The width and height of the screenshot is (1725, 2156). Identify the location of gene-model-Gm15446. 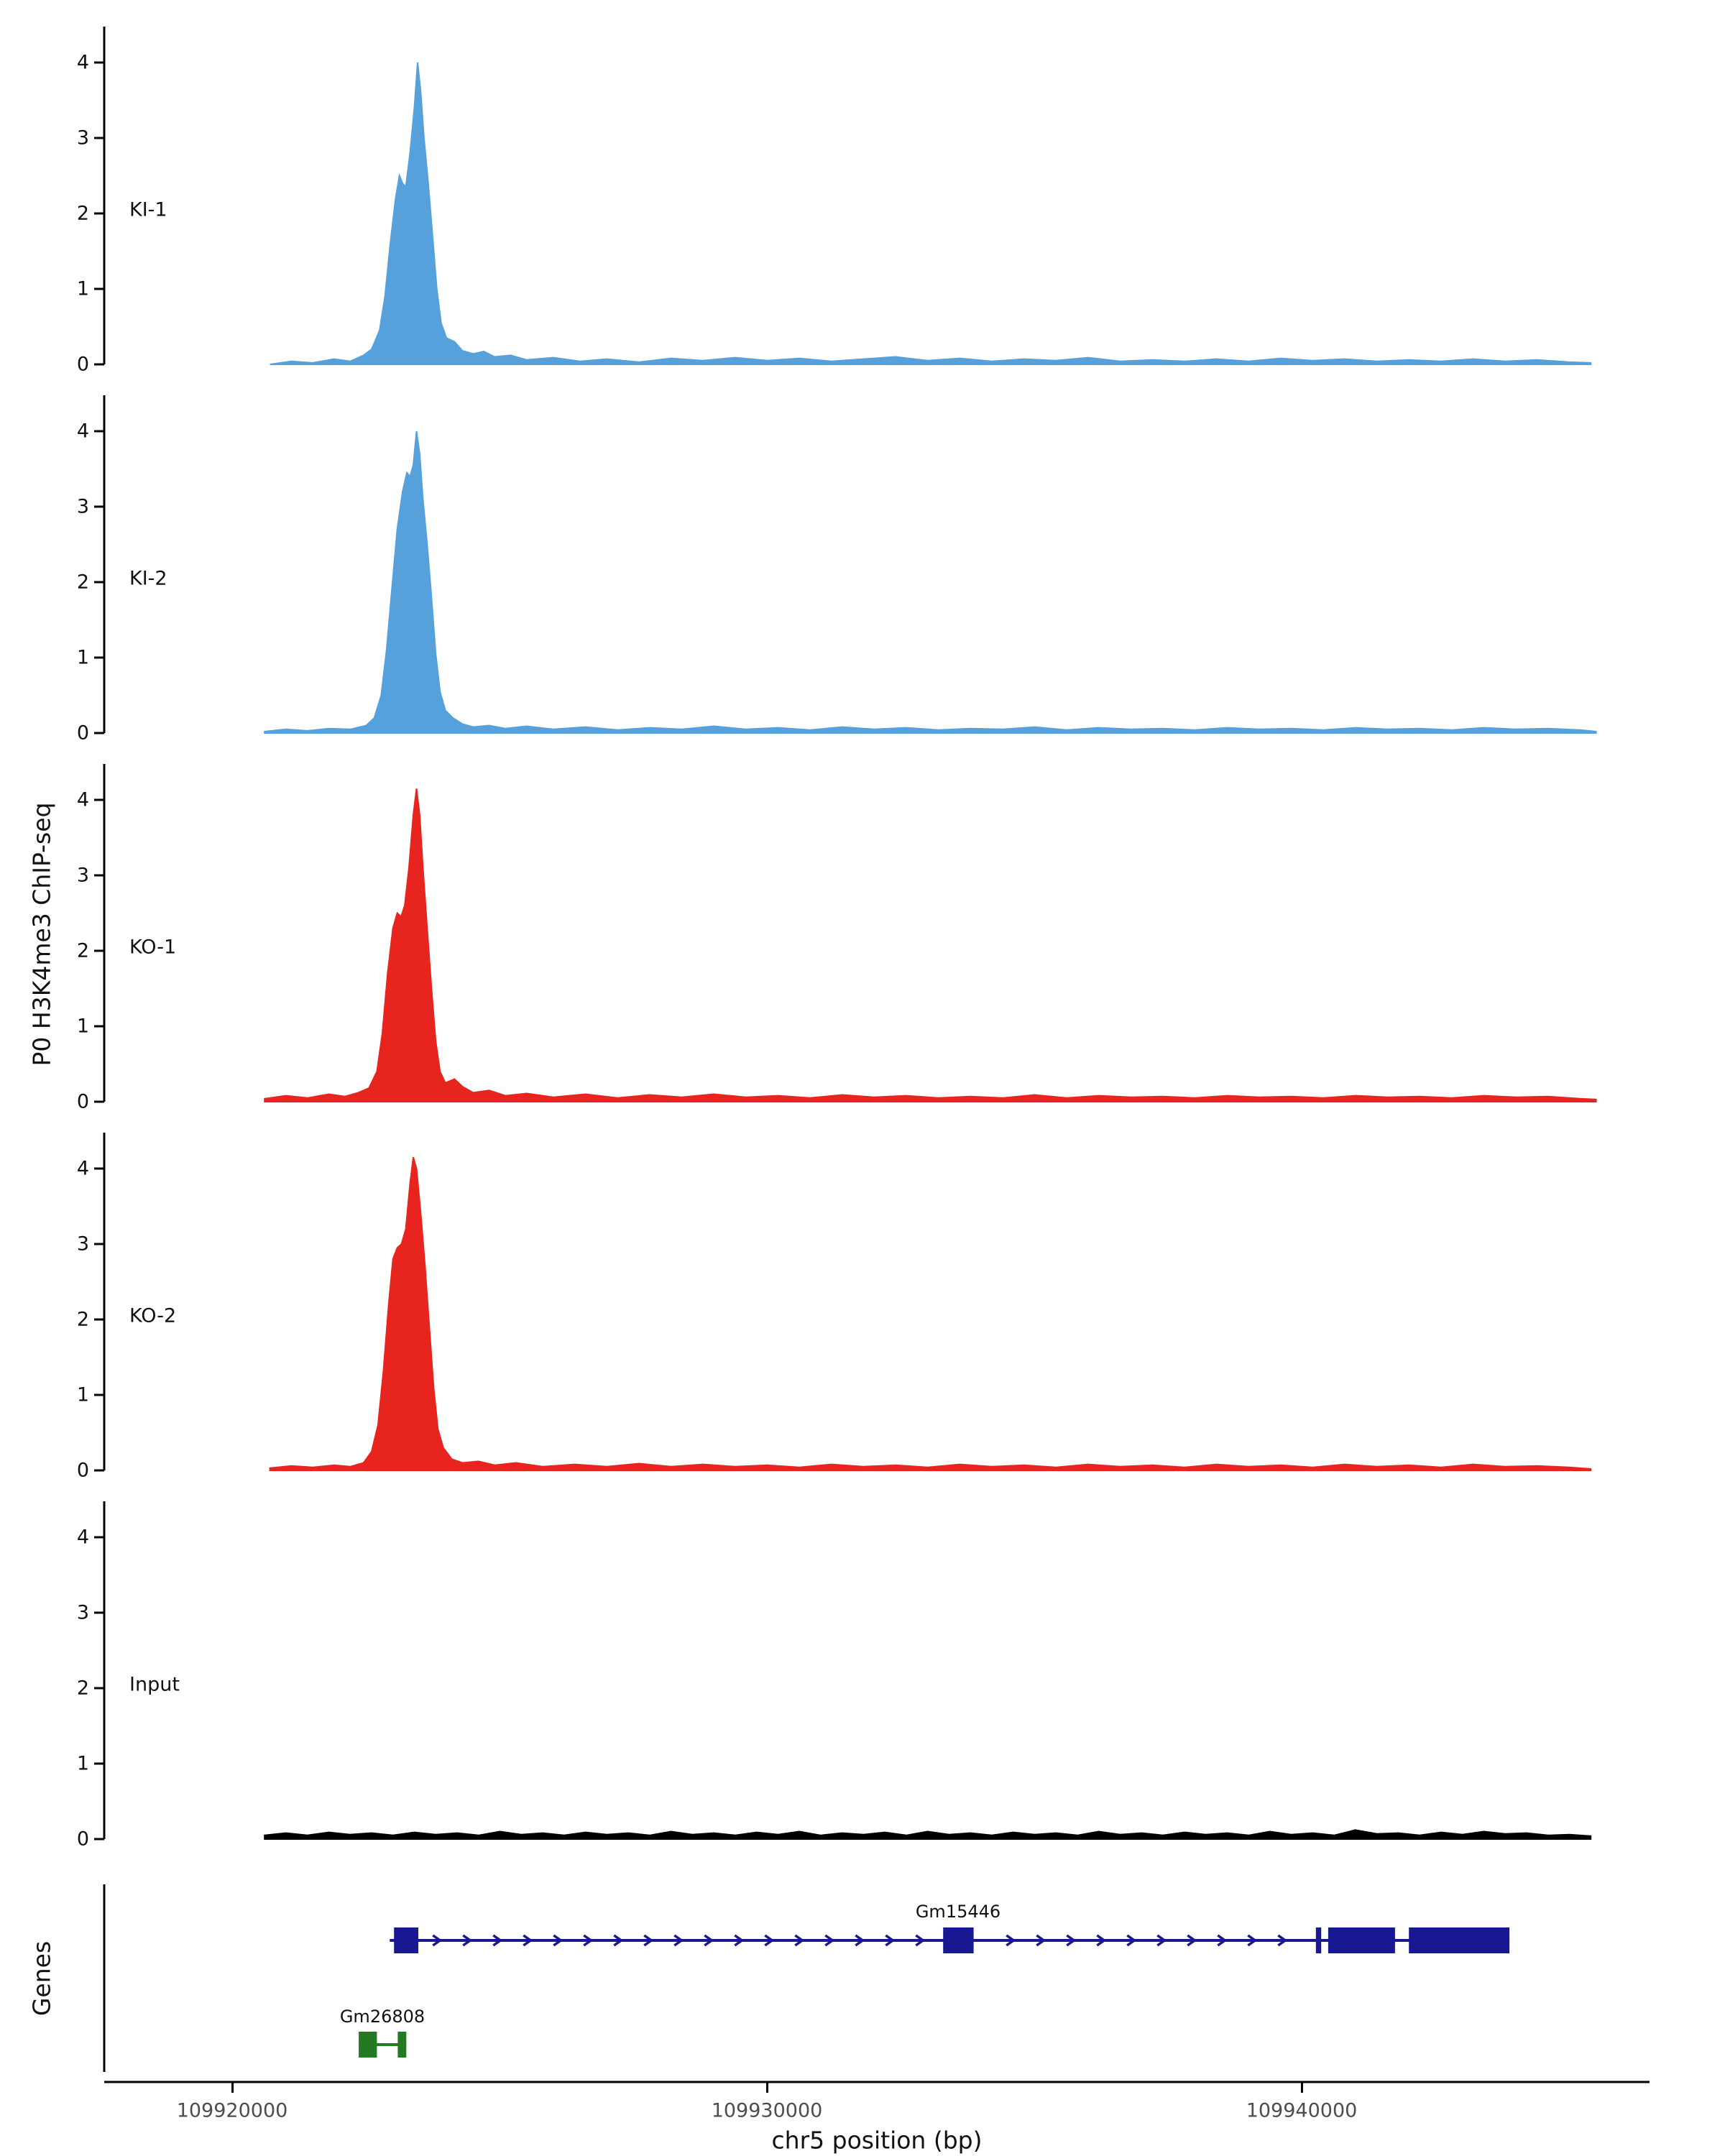
(950, 1940).